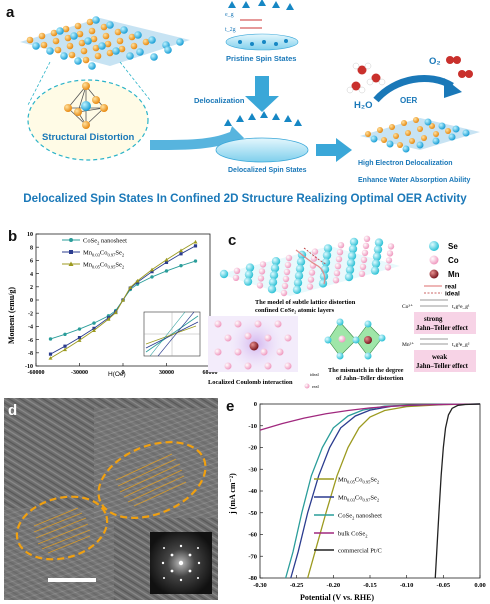 The width and height of the screenshot is (490, 604). Describe the element at coordinates (31, 288) in the screenshot. I see `y-tick-label: 2` at that location.